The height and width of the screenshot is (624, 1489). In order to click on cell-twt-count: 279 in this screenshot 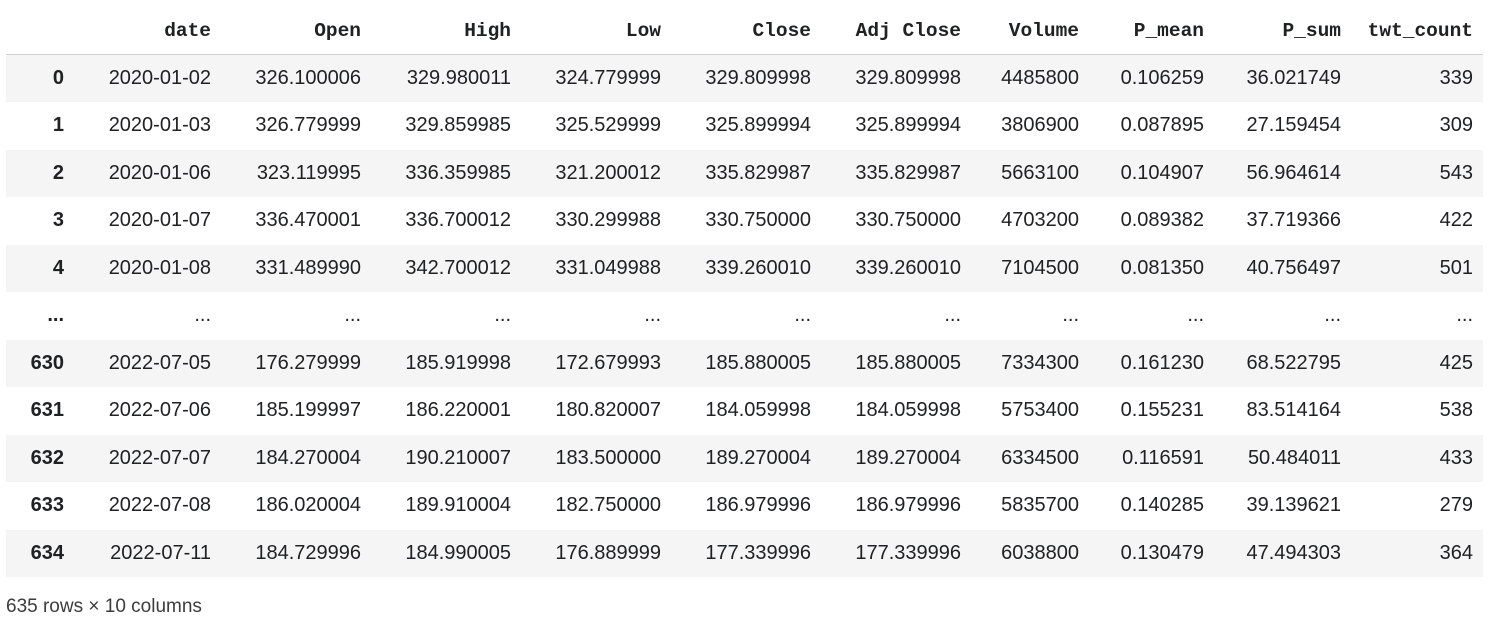, I will do `click(1456, 505)`.